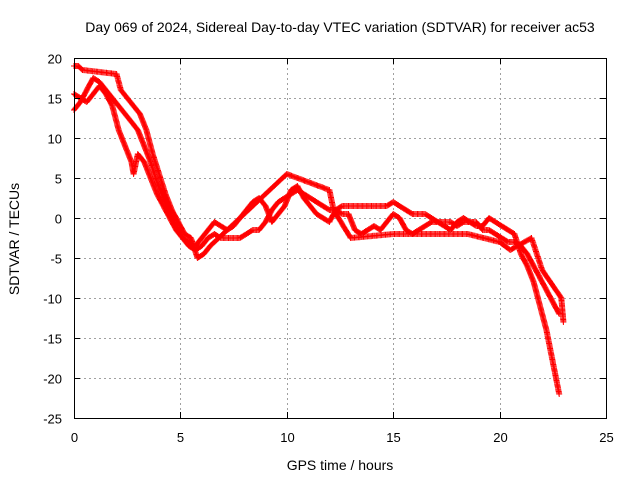 This screenshot has width=640, height=480. Describe the element at coordinates (287, 437) in the screenshot. I see `x-tick-label: 10` at that location.